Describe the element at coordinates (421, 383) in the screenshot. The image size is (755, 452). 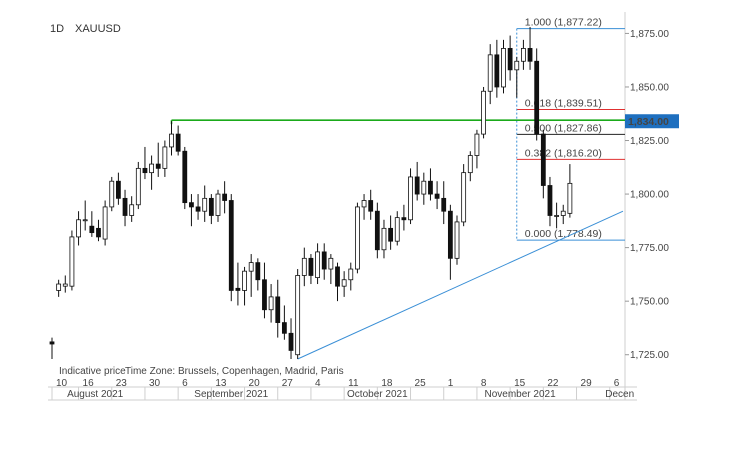
I see `x-tick-label: 25` at that location.